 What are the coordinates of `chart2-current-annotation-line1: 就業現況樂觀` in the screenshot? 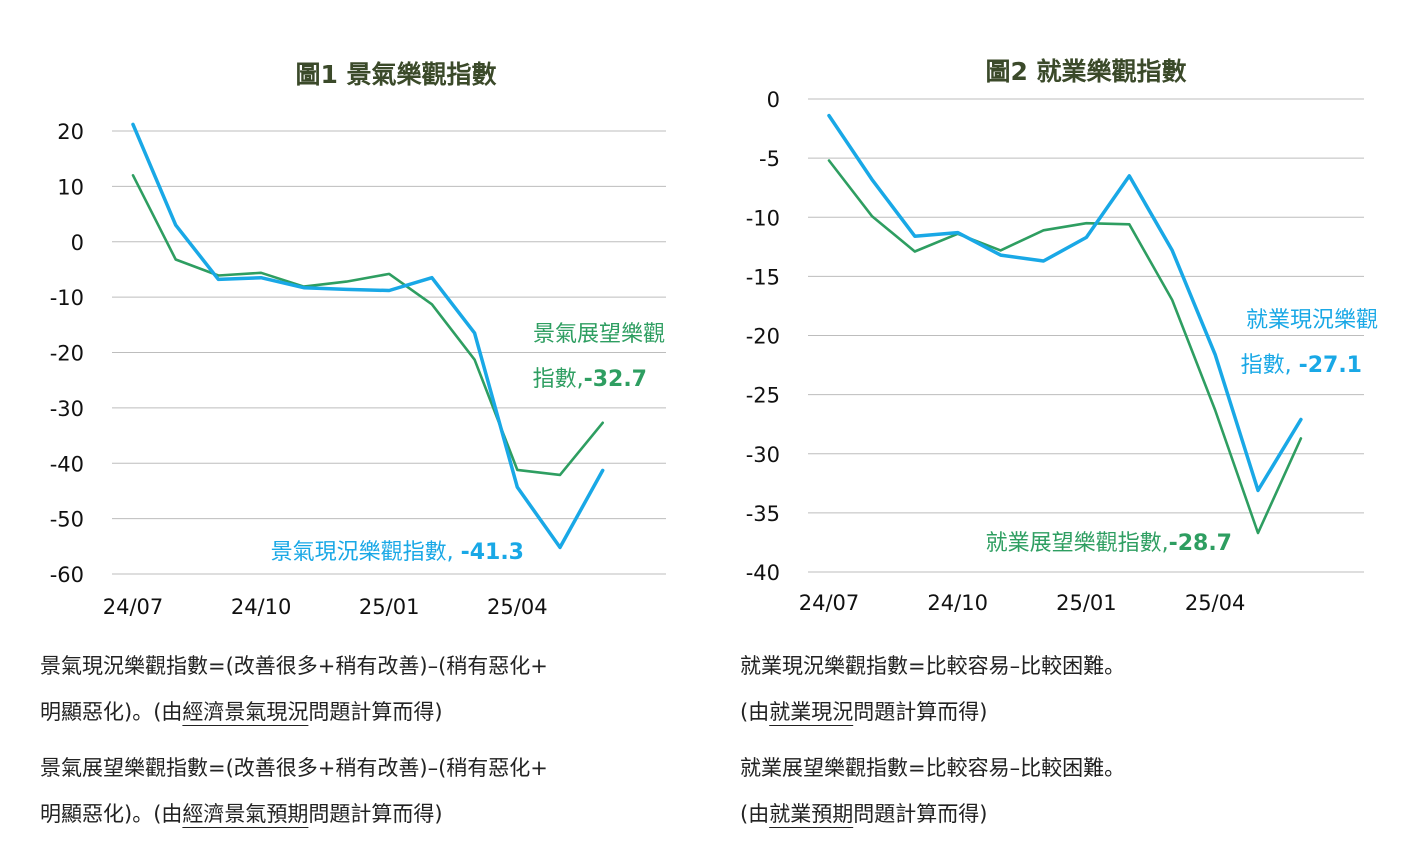 It's located at (1312, 320).